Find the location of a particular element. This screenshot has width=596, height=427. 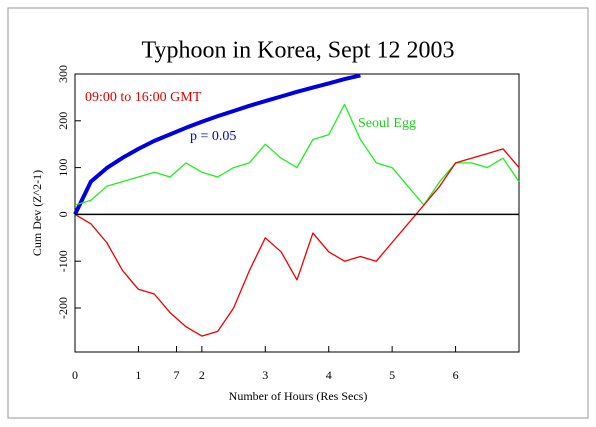

annotation: 09:00 to 16:00 GMT is located at coordinates (143, 97).